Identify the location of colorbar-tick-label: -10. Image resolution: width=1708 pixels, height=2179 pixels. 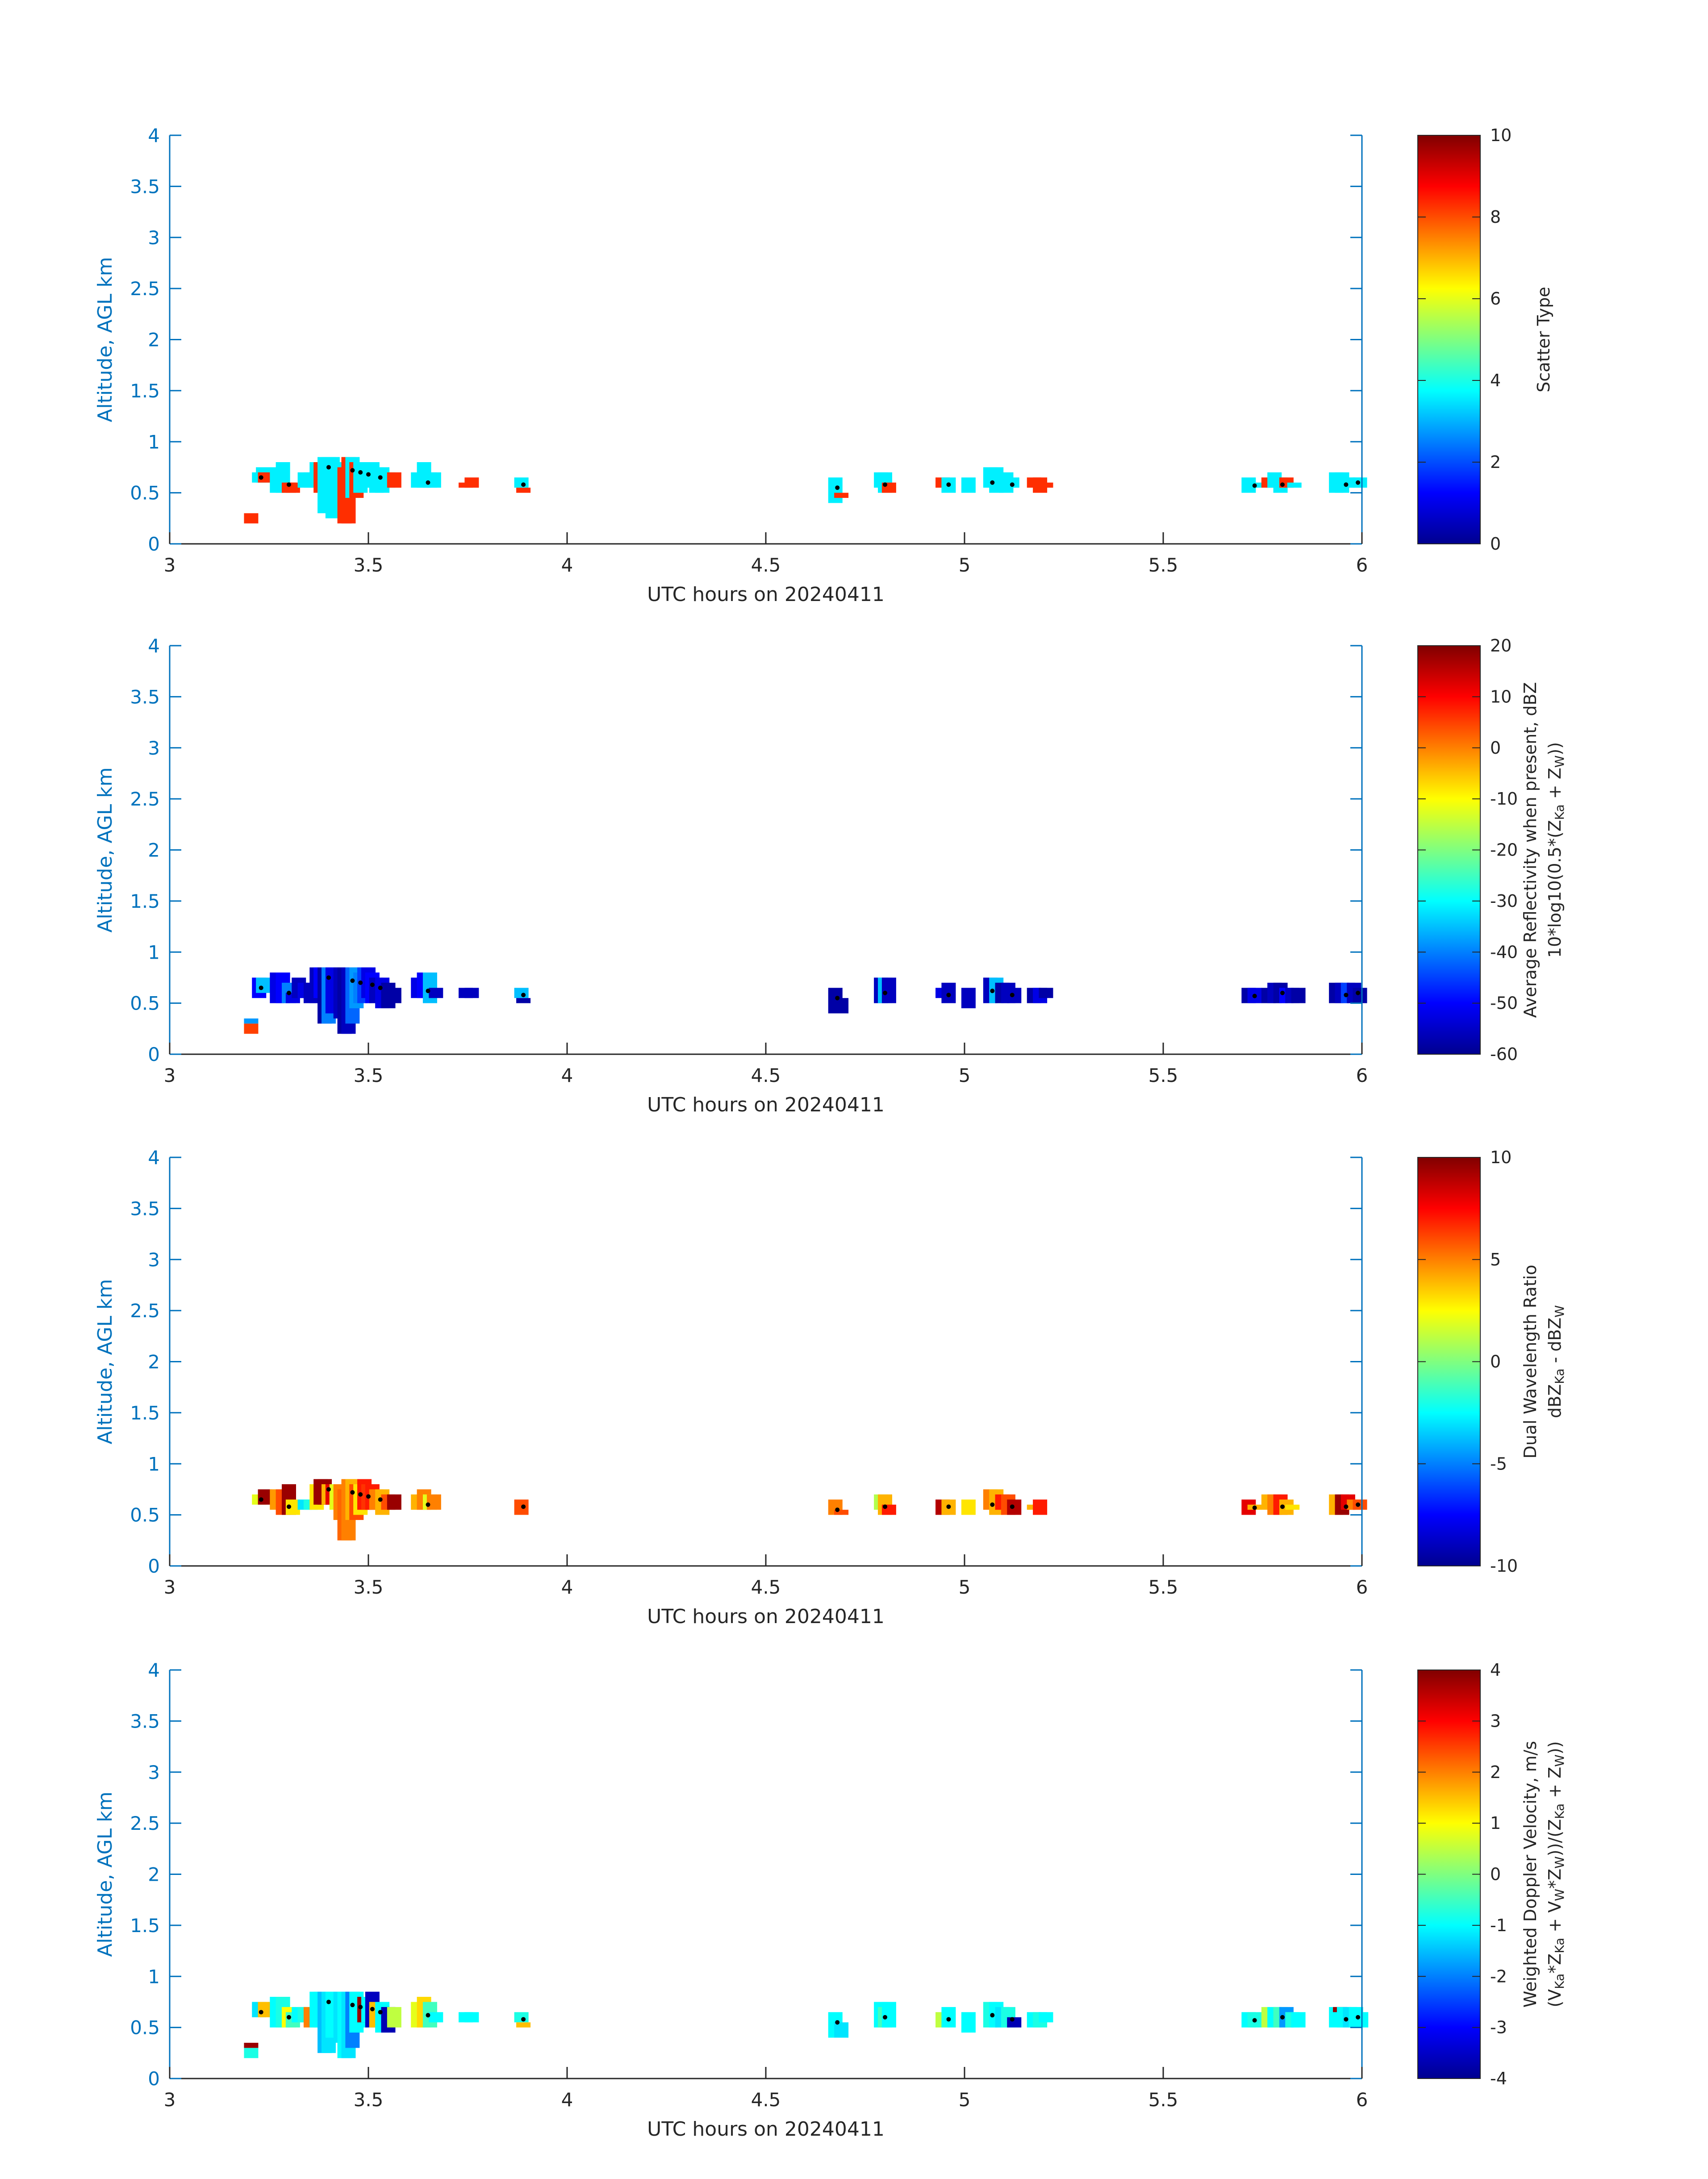
(1504, 1566).